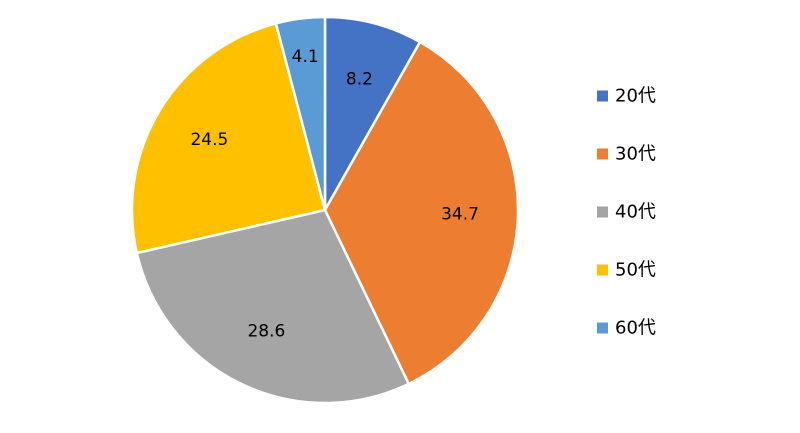  What do you see at coordinates (359, 79) in the screenshot?
I see `data-label-1: 8.2` at bounding box center [359, 79].